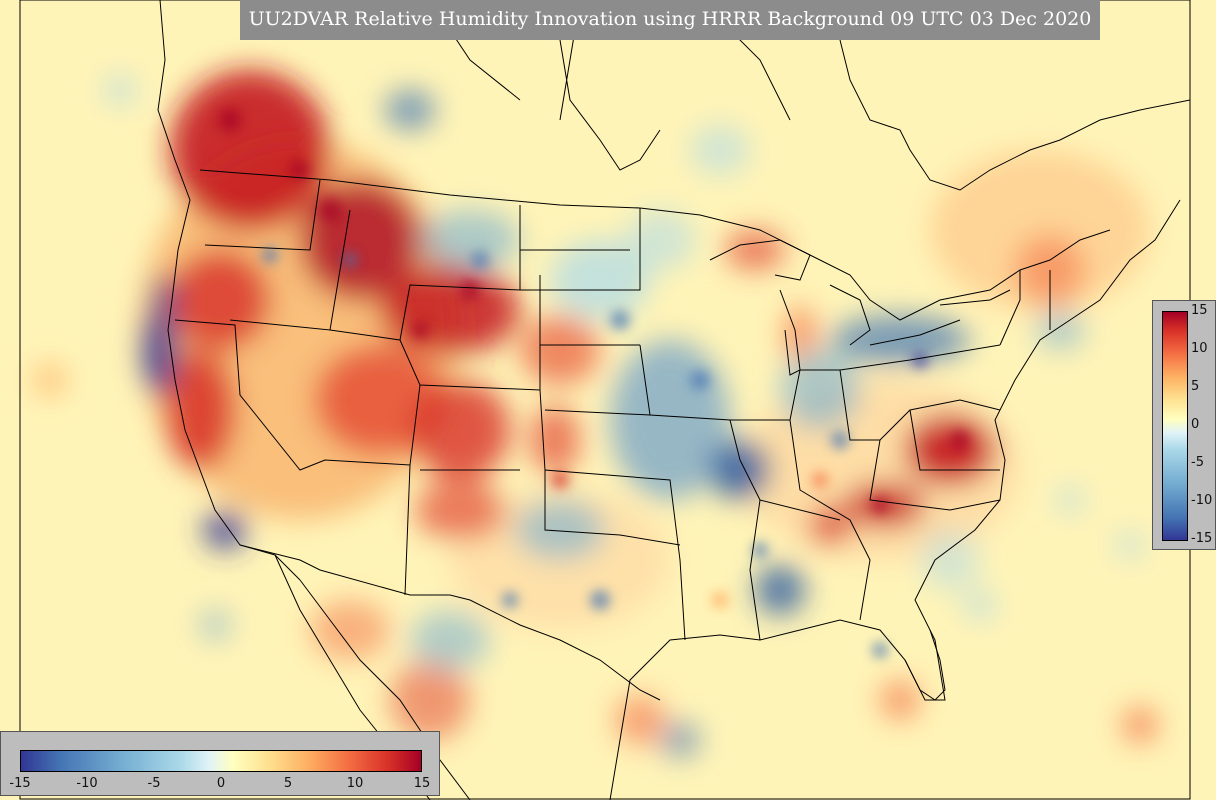 The image size is (1216, 800). I want to click on colorbar-right-tick: 10, so click(1199, 348).